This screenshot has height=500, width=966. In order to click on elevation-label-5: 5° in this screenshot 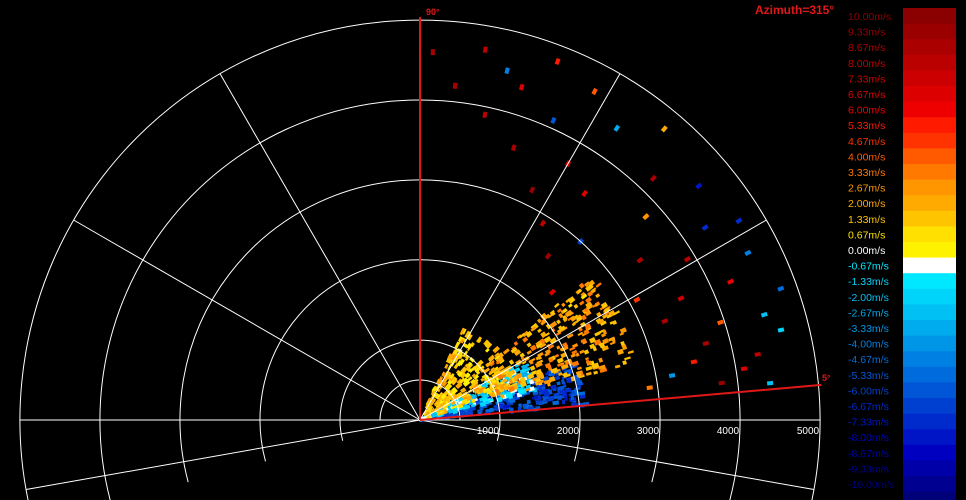, I will do `click(826, 378)`.